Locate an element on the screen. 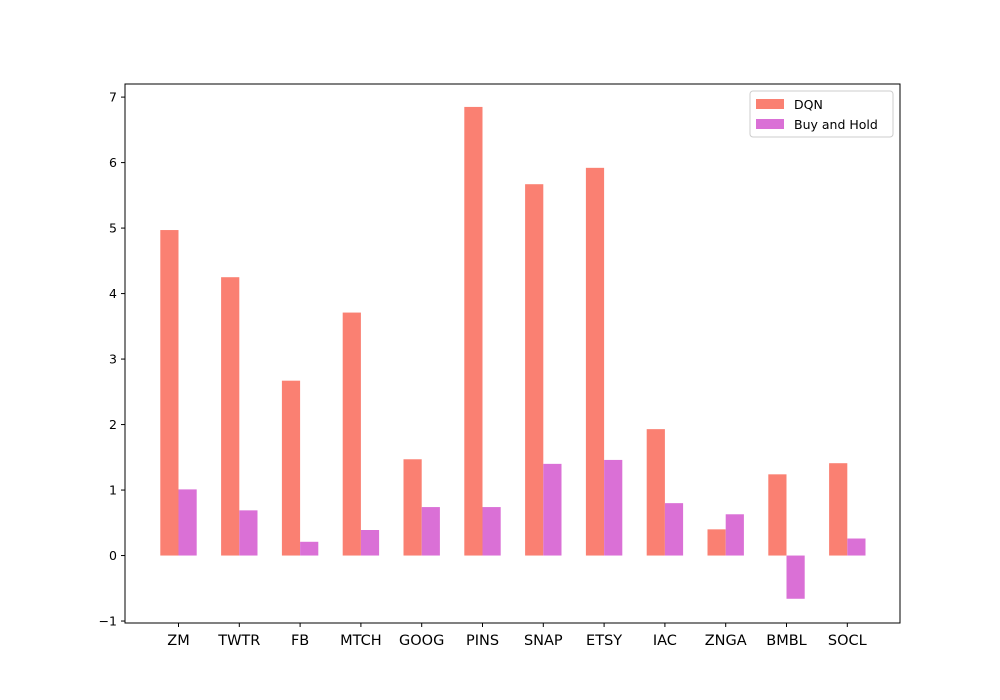  x-tick-label-etsy: ETSY is located at coordinates (604, 641).